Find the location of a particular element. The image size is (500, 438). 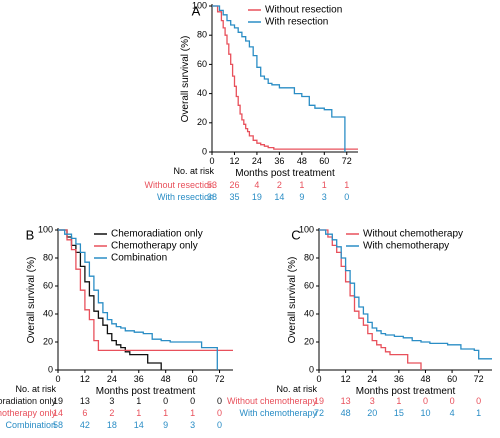

risk-count: 53 is located at coordinates (212, 185).